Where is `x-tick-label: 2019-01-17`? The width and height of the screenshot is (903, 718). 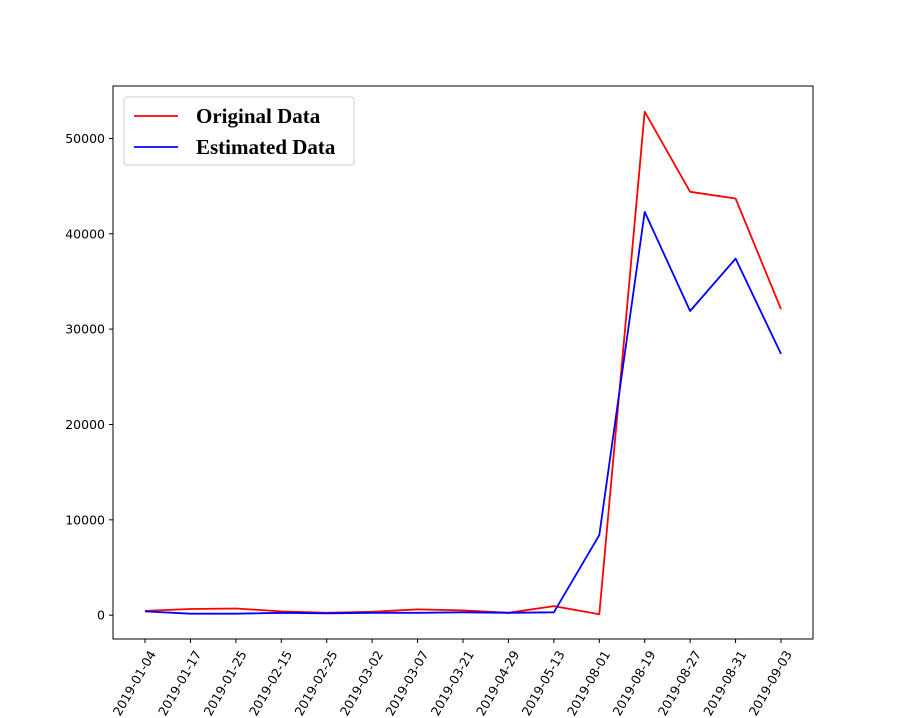
x-tick-label: 2019-01-17 is located at coordinates (179, 683).